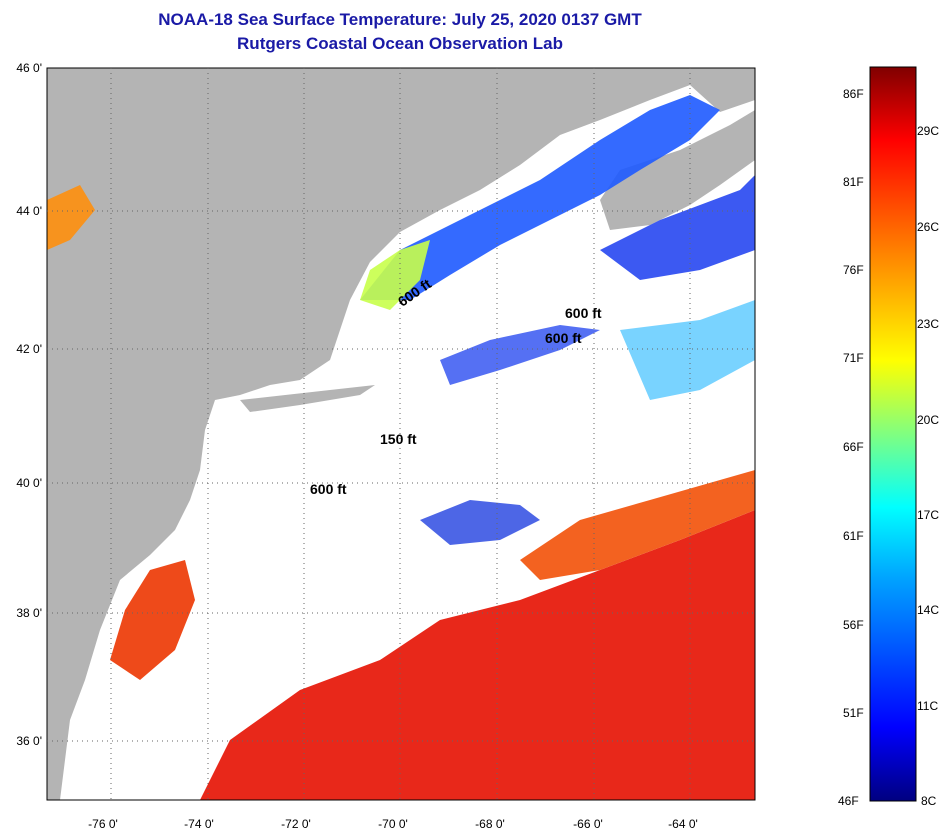 Image resolution: width=944 pixels, height=832 pixels. What do you see at coordinates (395, 275) in the screenshot?
I see `cool-water-coast` at bounding box center [395, 275].